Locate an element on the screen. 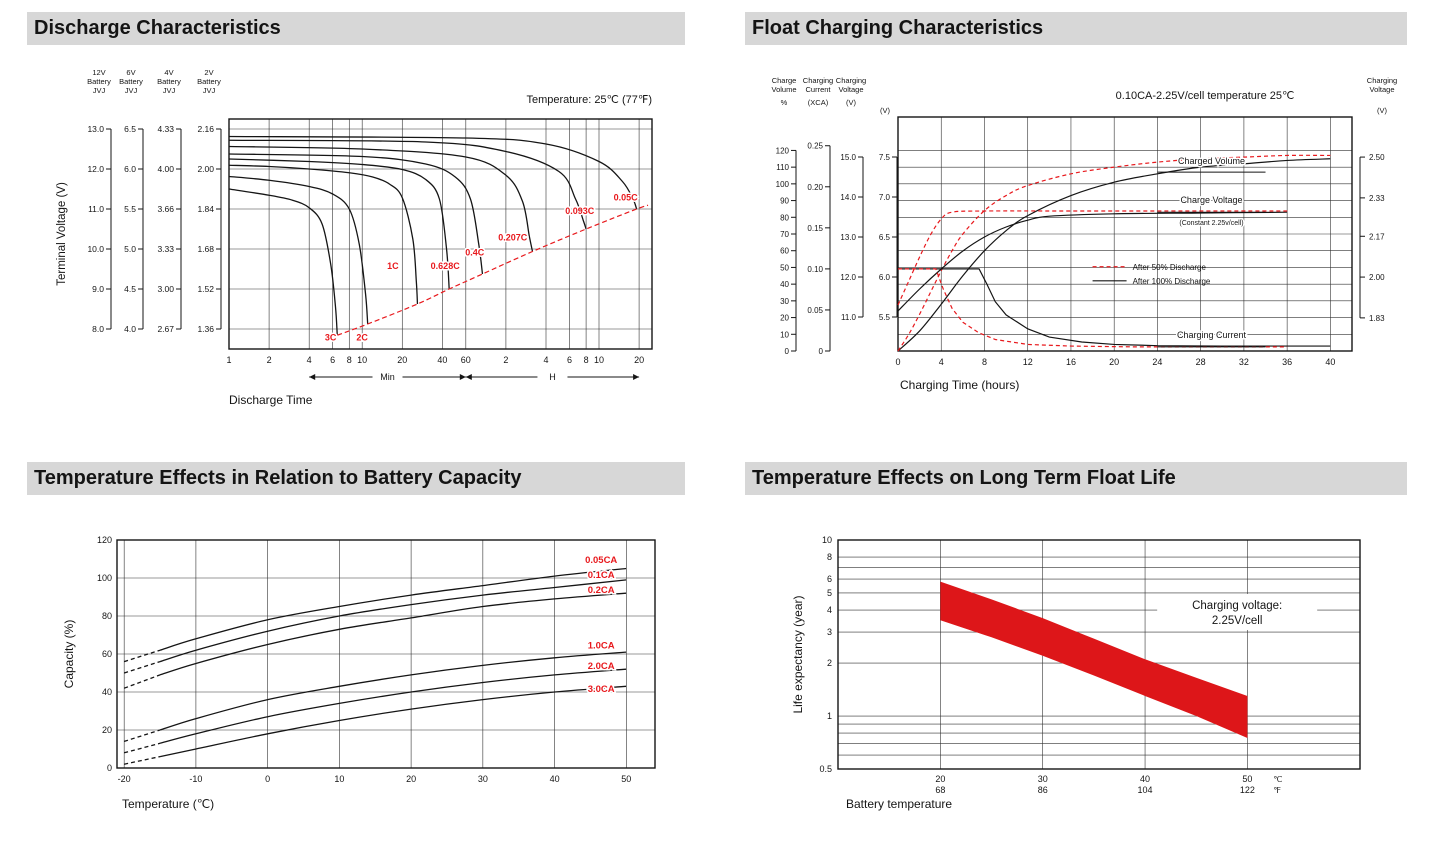 The image size is (1435, 857). svg-text: 36 is located at coordinates (1287, 362).